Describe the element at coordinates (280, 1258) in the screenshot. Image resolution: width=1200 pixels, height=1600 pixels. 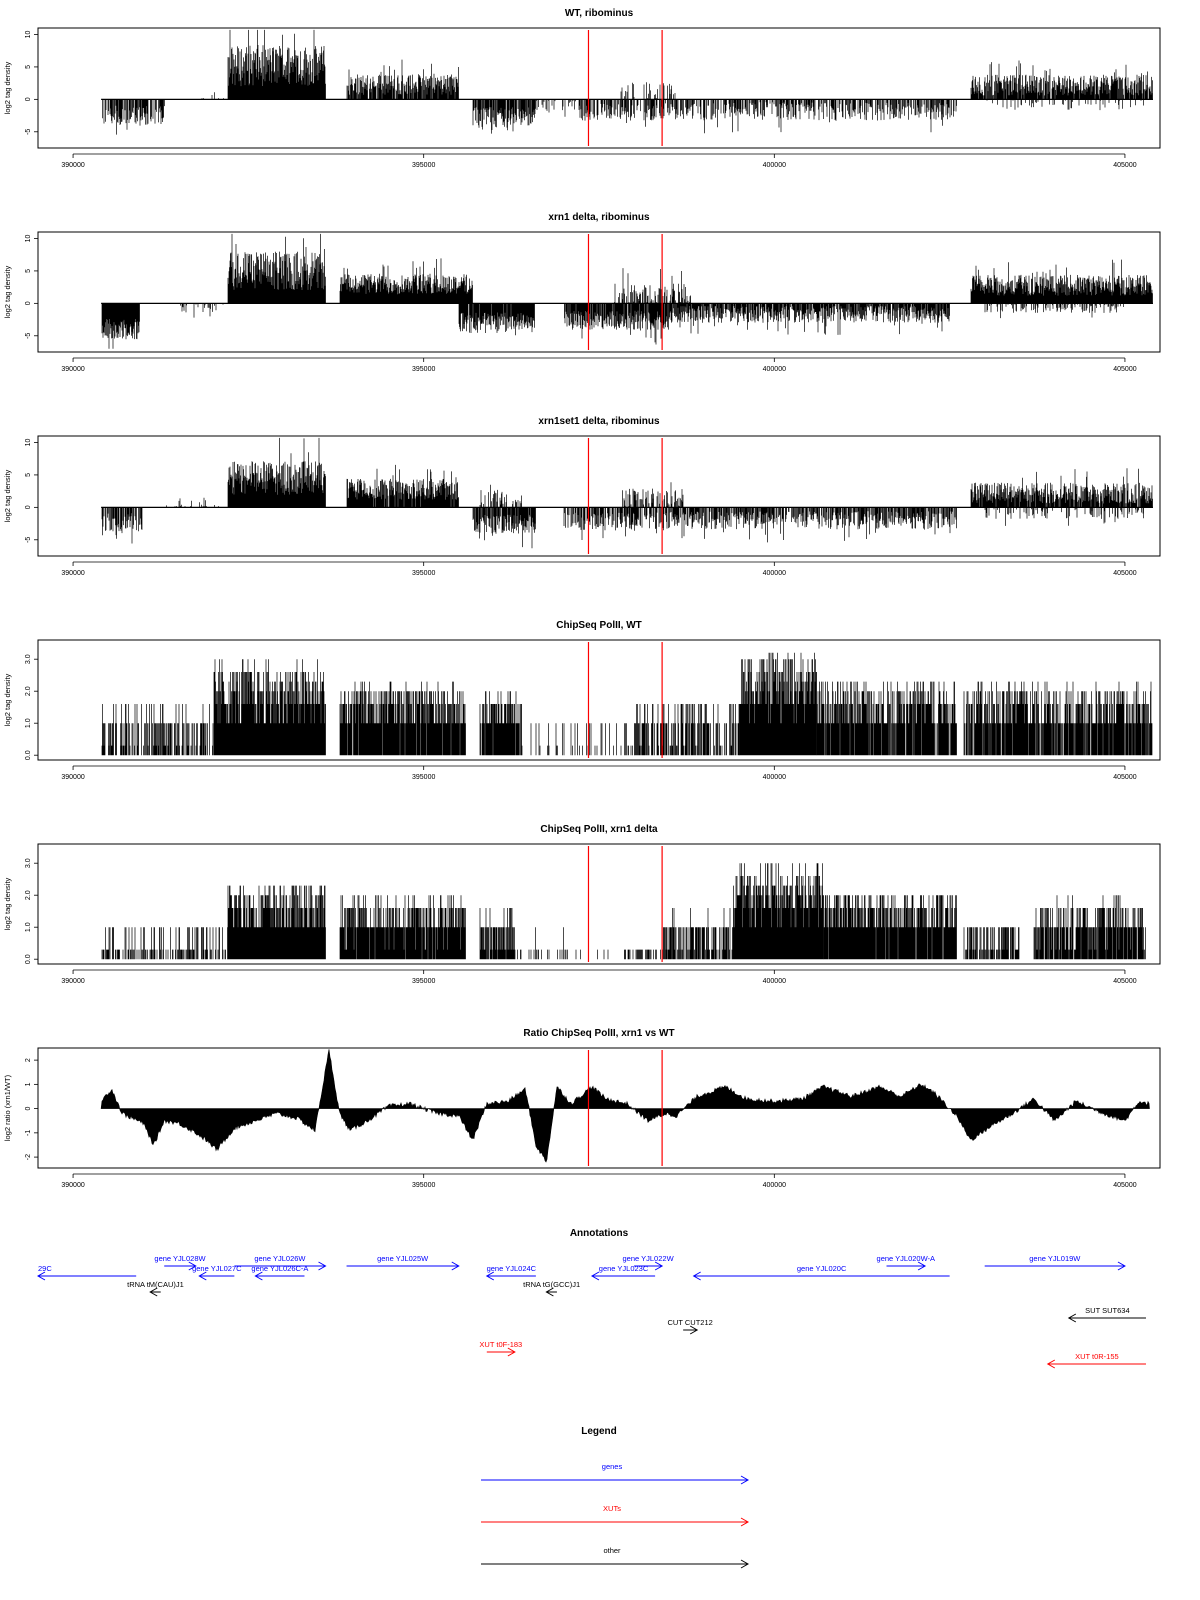
I see `feature-label: gene YJL026W` at that location.